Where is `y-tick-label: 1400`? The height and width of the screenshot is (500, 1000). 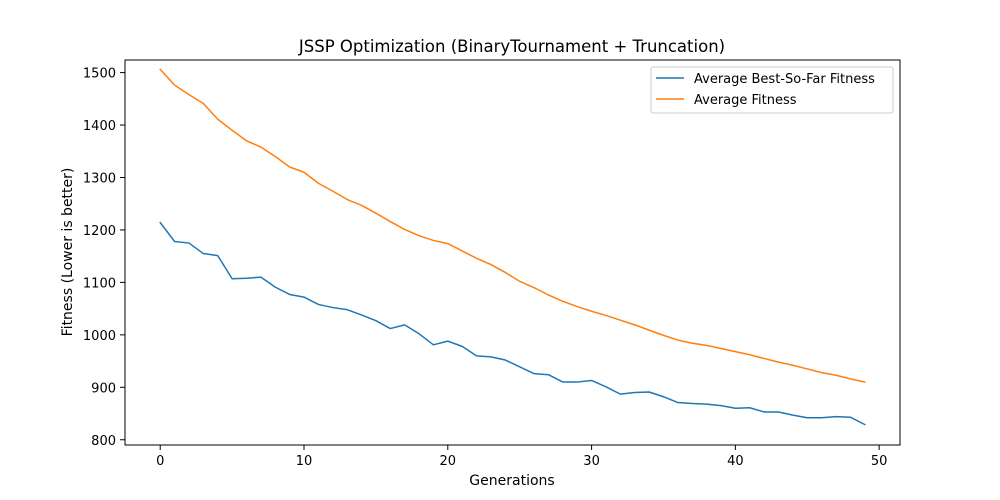 y-tick-label: 1400 is located at coordinates (99, 126).